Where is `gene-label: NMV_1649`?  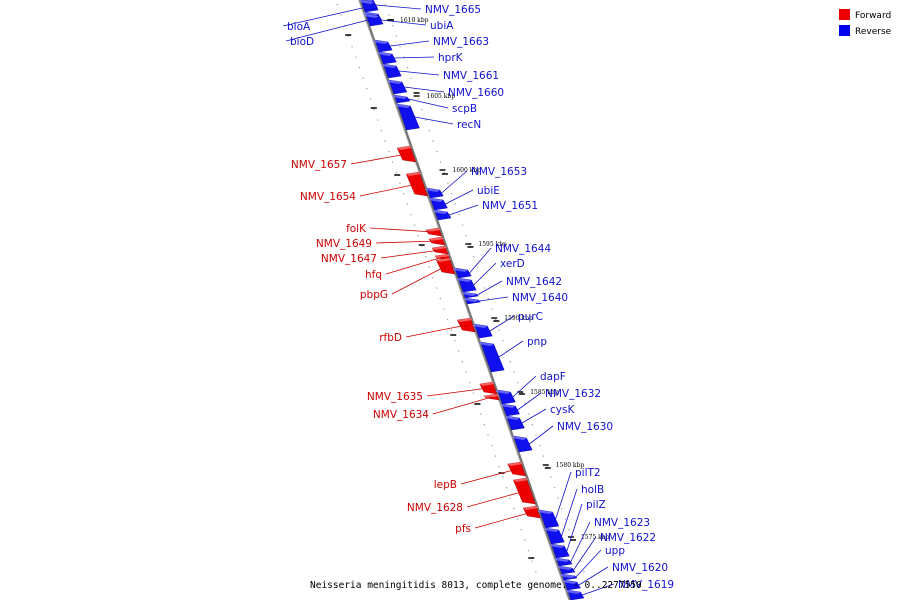
gene-label: NMV_1649 is located at coordinates (344, 244).